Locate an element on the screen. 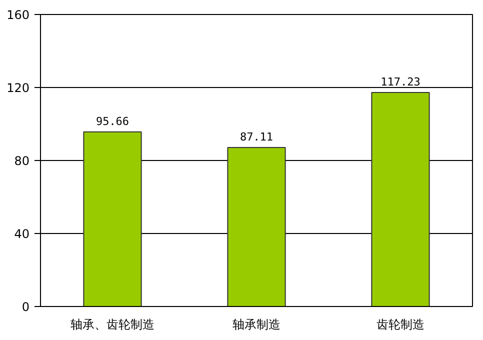 This screenshot has height=340, width=483. y-tick-label: 40 is located at coordinates (22, 234).